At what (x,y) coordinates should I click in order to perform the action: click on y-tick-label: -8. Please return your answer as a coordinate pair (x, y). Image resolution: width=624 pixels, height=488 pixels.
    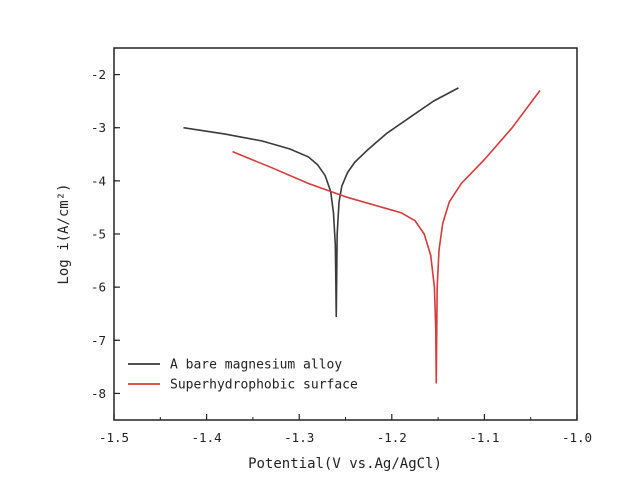
    Looking at the image, I should click on (98, 393).